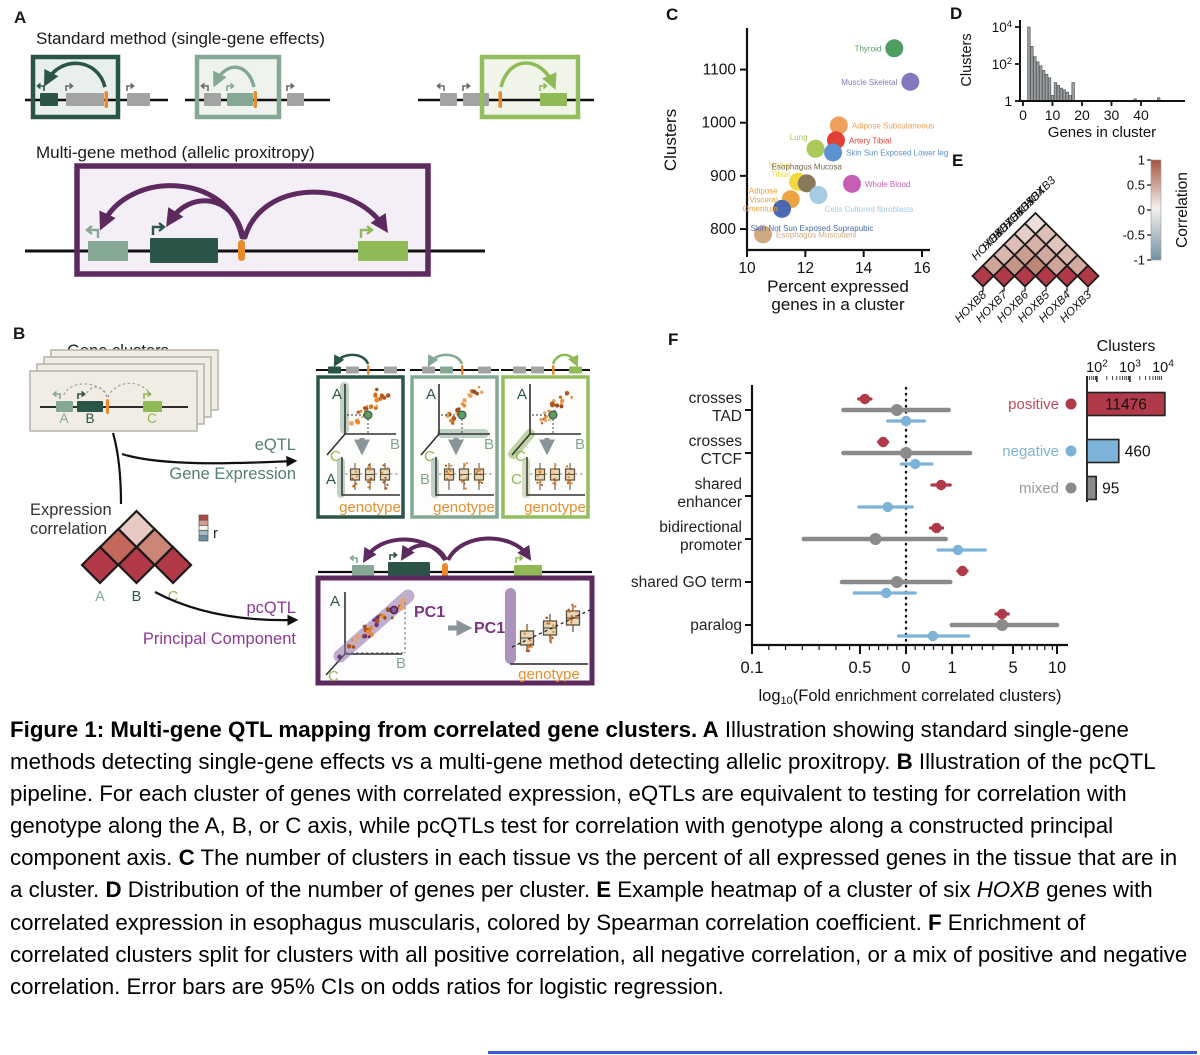 This screenshot has width=1200, height=1055. Describe the element at coordinates (71, 510) in the screenshot. I see `expression-corr-label-1: Expression` at that location.